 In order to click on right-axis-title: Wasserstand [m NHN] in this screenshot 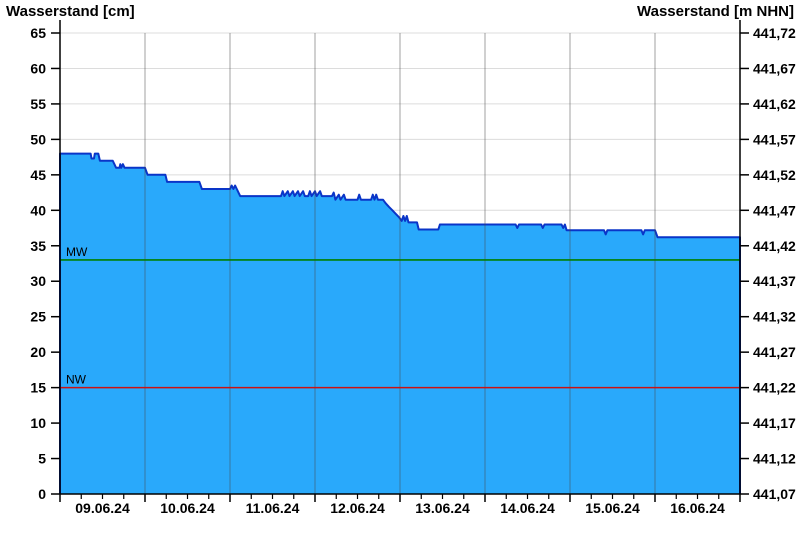, I will do `click(715, 11)`.